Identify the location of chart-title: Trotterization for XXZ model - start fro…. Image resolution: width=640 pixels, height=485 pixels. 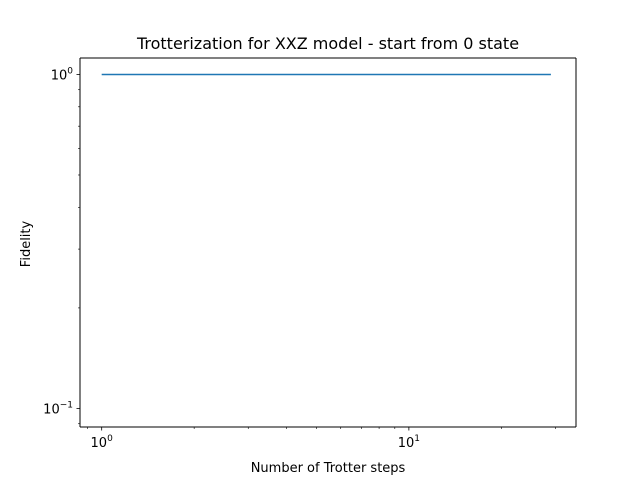
(327, 43).